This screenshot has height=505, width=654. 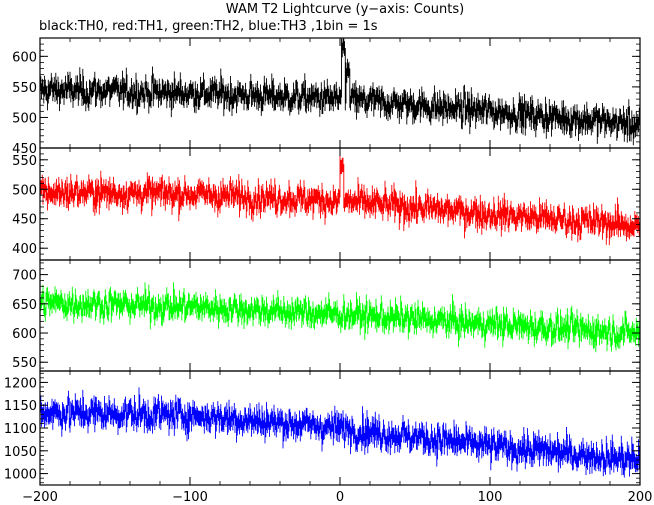 I want to click on x-tick-label: 200, so click(x=640, y=497).